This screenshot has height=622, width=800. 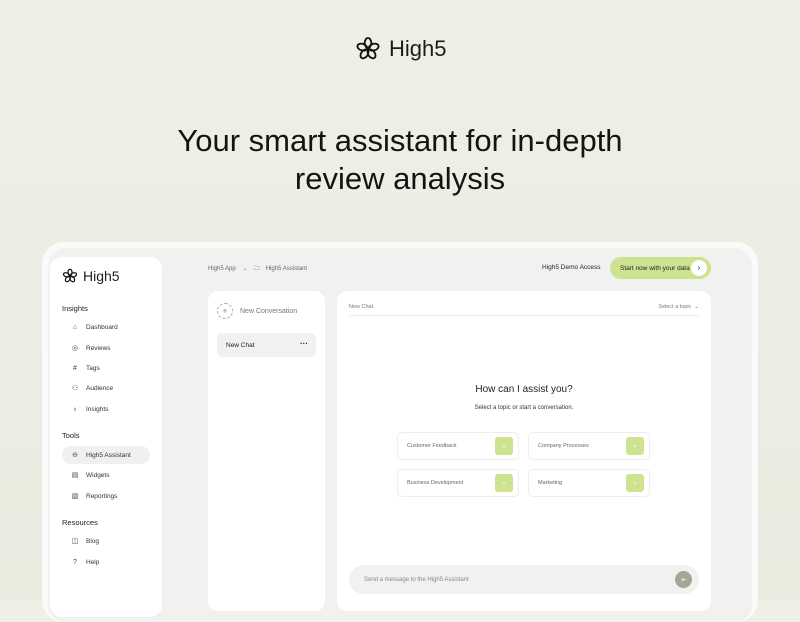 What do you see at coordinates (98, 348) in the screenshot?
I see `sidebar-item-label: Reviews` at bounding box center [98, 348].